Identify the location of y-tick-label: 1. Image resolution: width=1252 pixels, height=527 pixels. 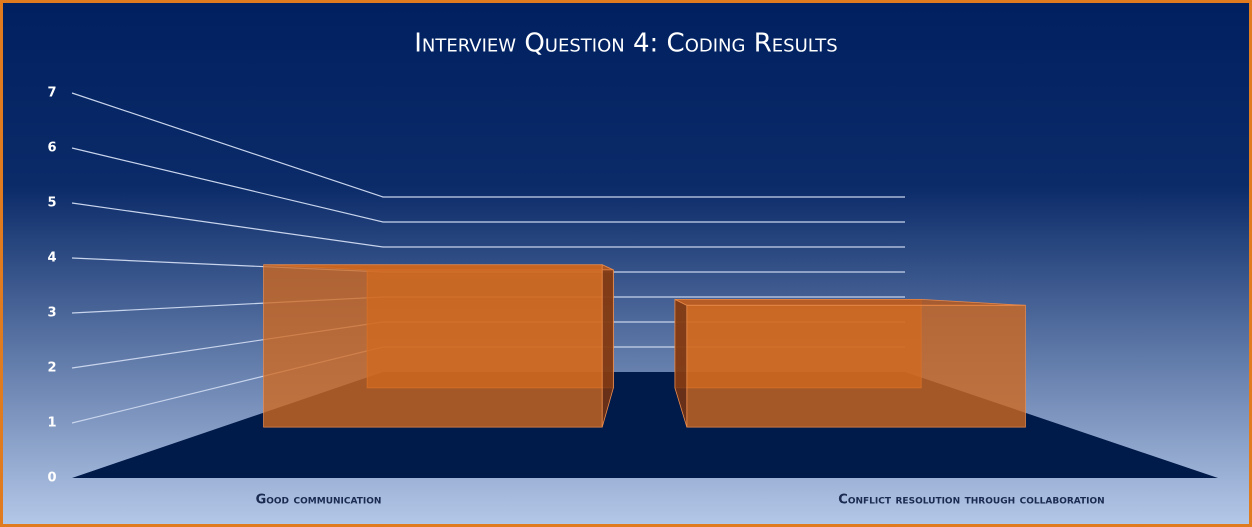
(51, 423).